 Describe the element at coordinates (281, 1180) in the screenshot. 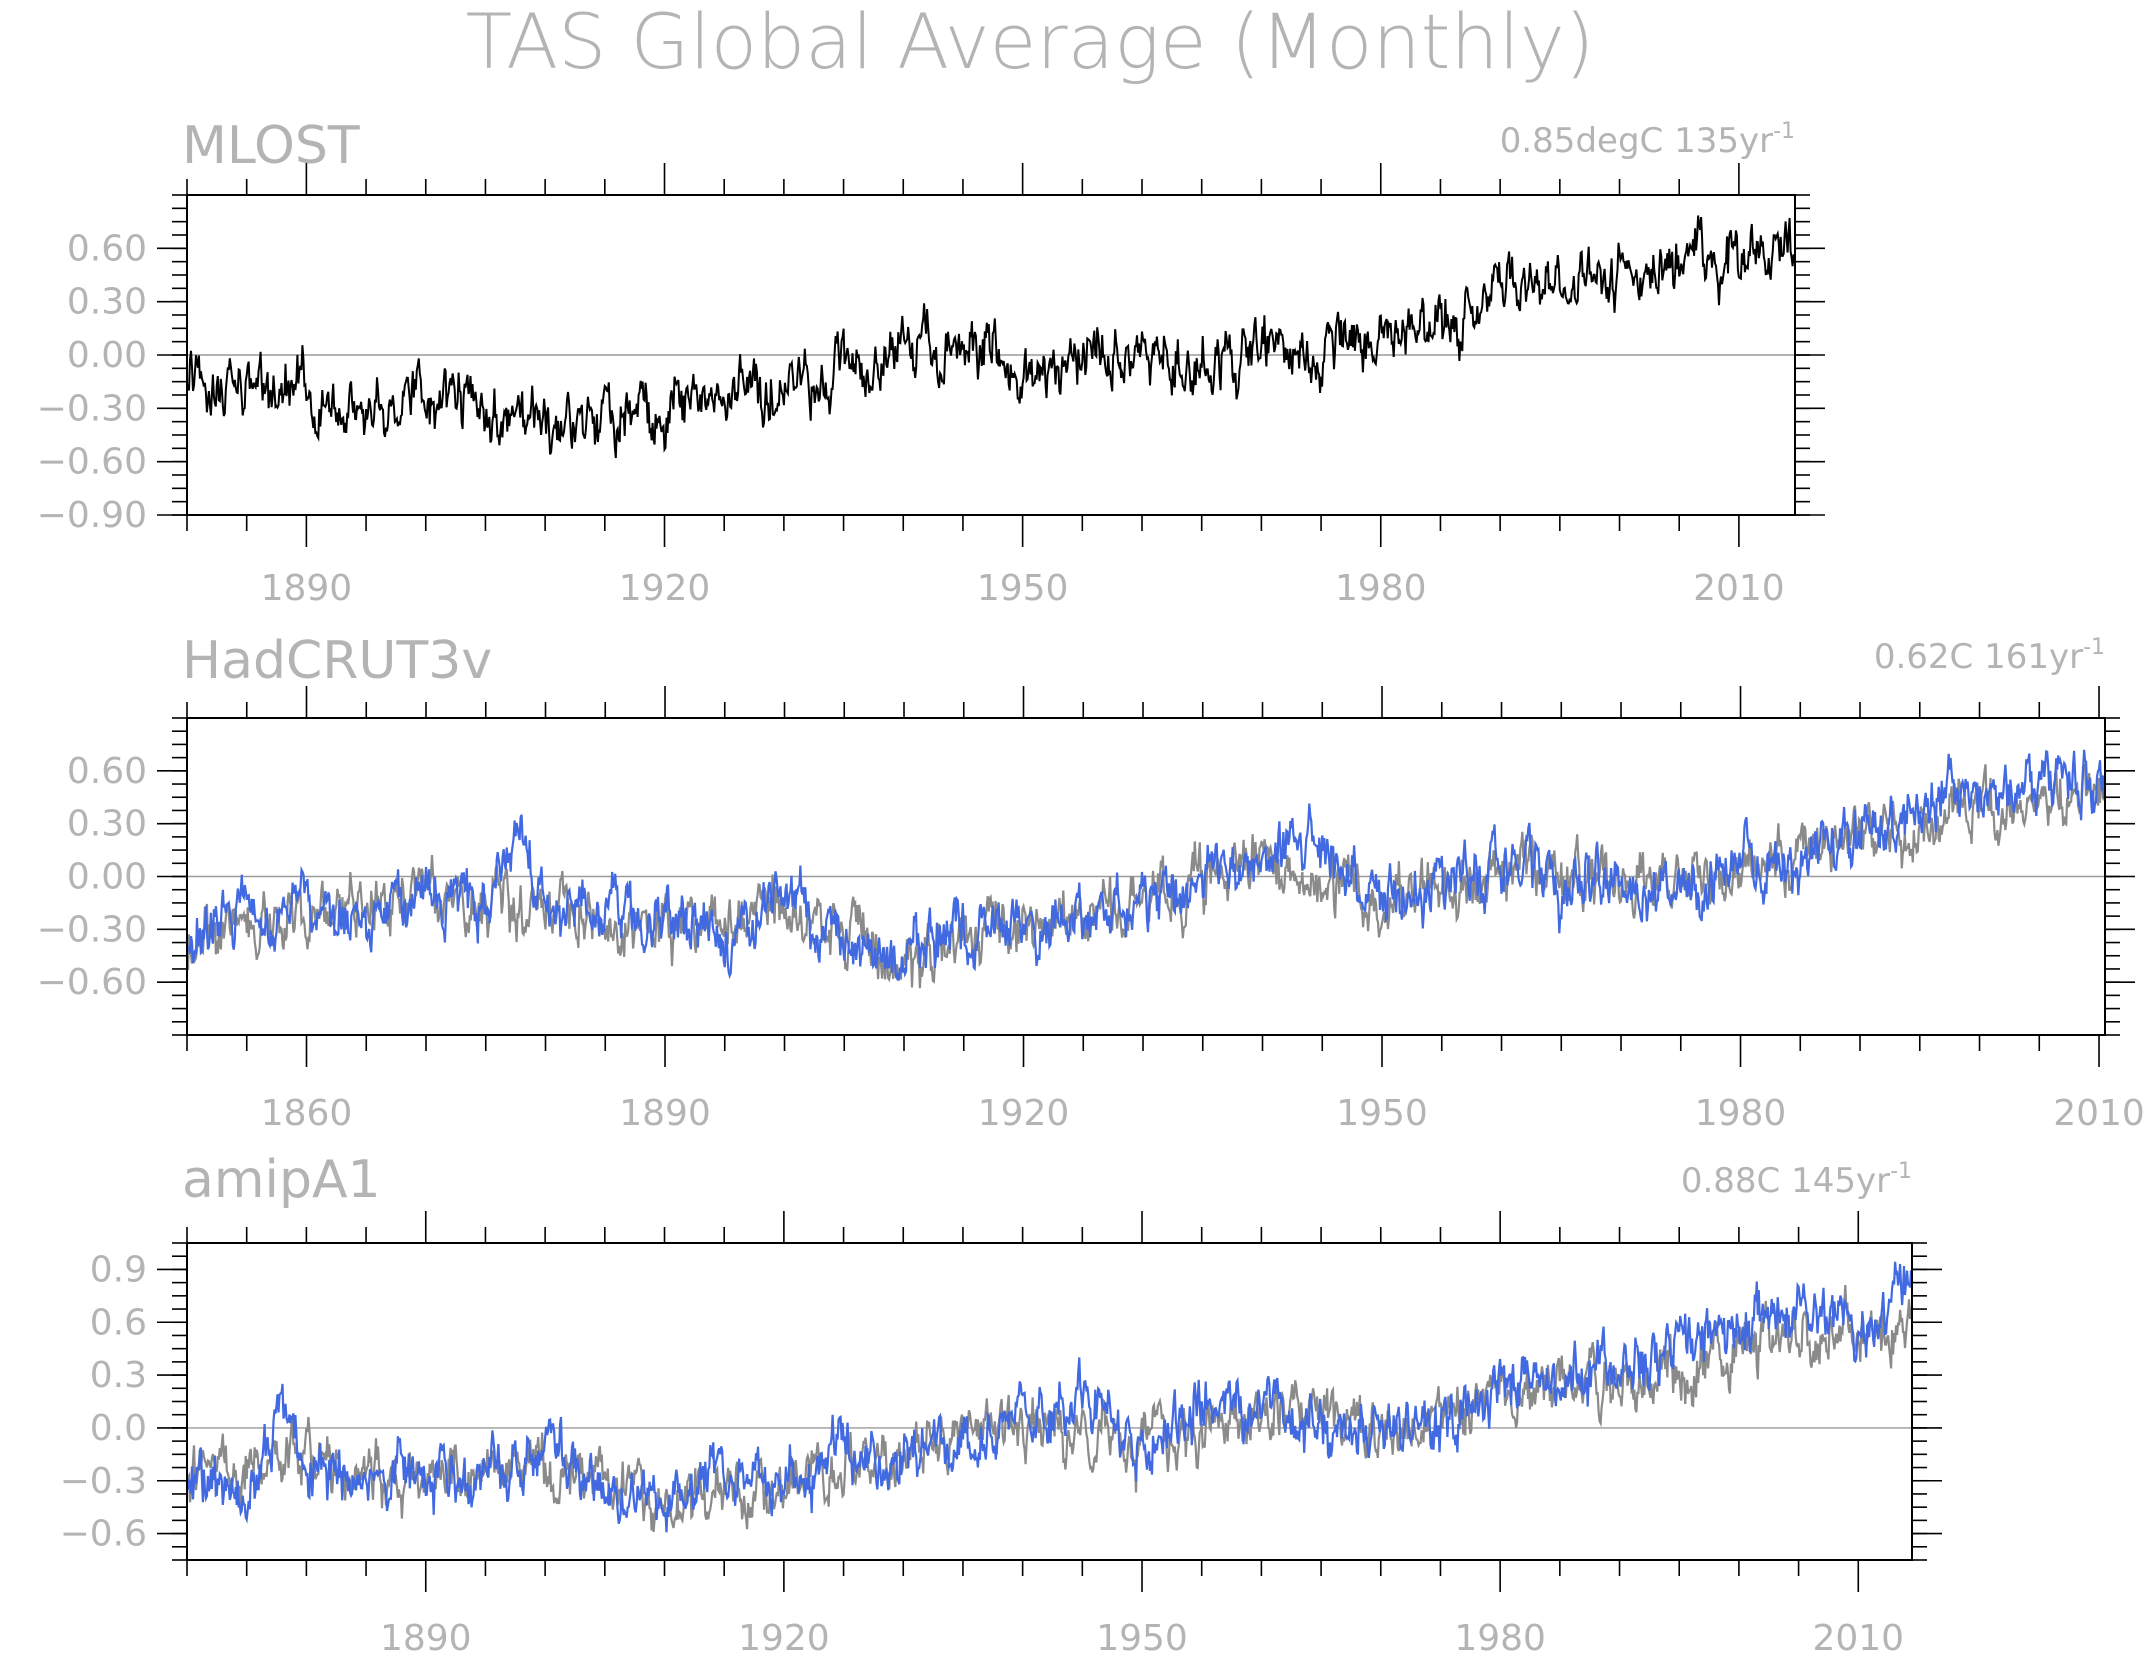

I see `panel-title: amipA1` at that location.